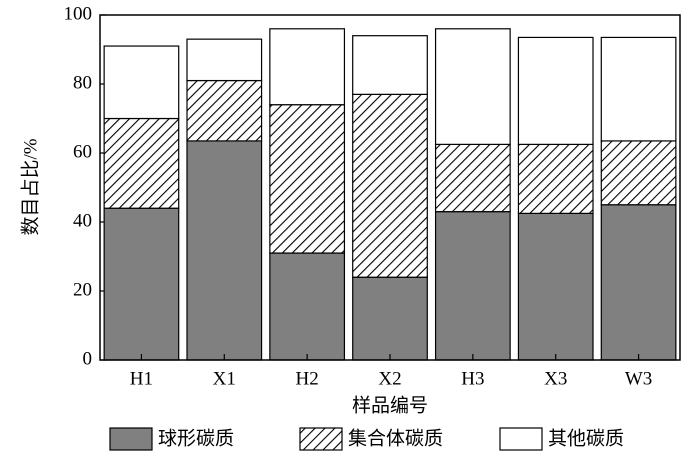 This screenshot has height=459, width=700. I want to click on legend-label: 其他碳质, so click(586, 438).